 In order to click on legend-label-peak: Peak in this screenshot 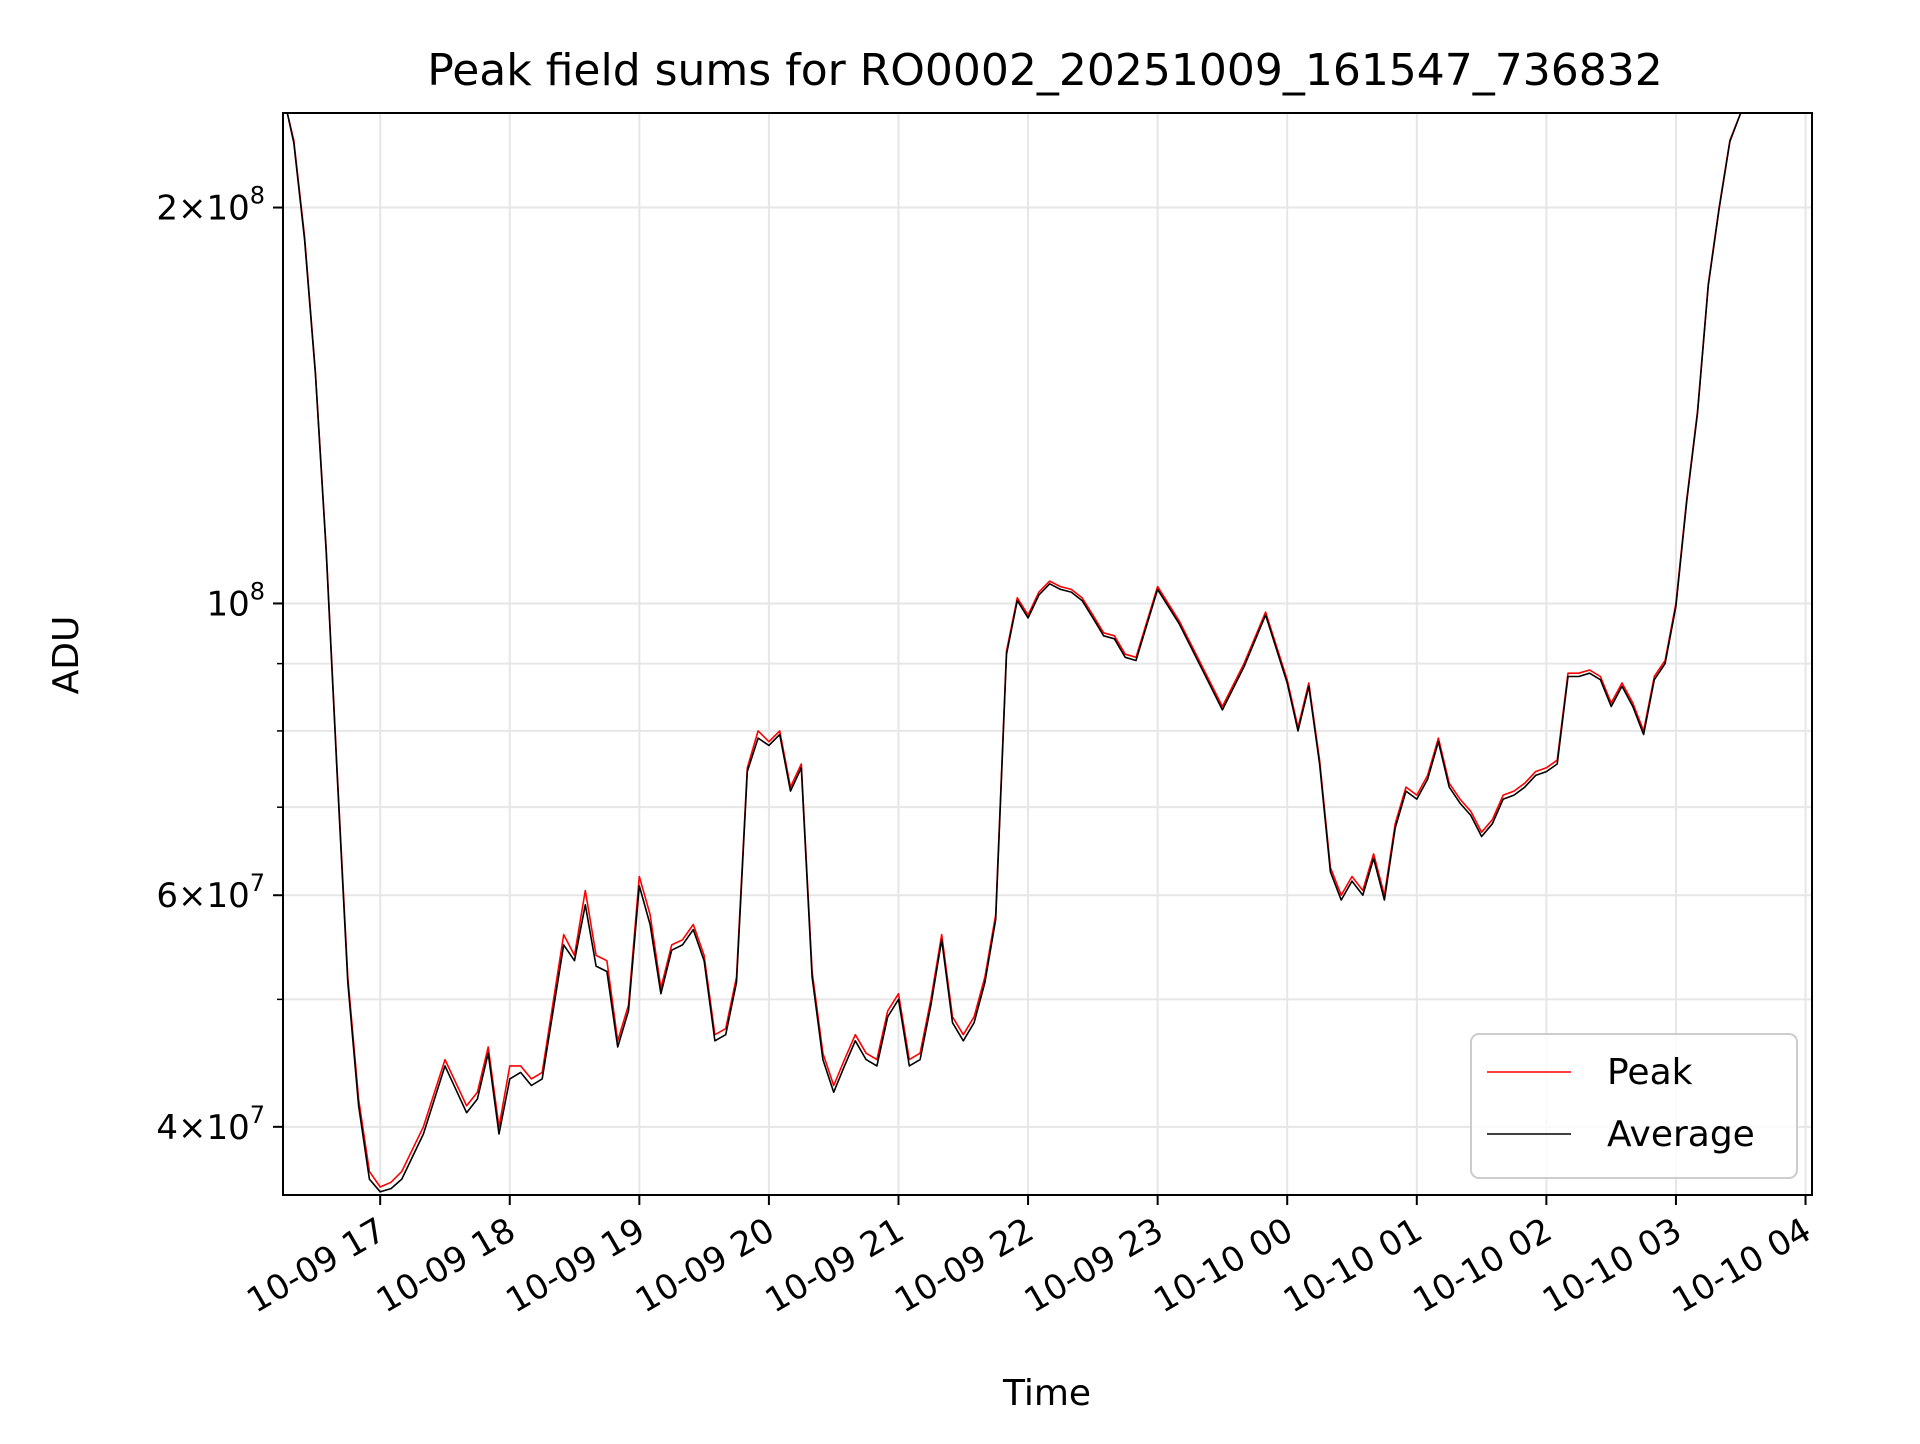, I will do `click(1650, 1072)`.